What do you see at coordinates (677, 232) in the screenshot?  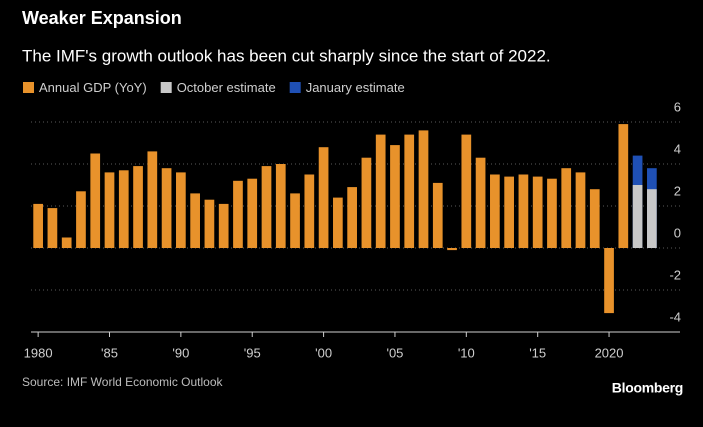 I see `y-tick-label: 0` at bounding box center [677, 232].